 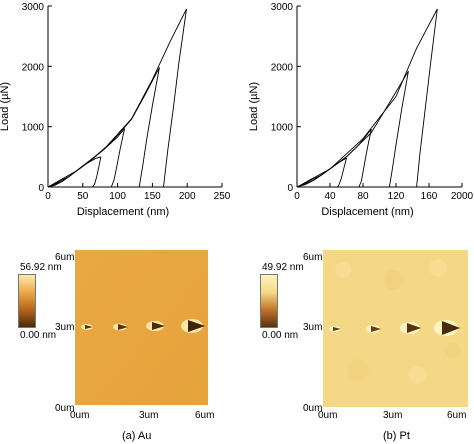 I want to click on afm-scan-au, so click(x=141, y=327).